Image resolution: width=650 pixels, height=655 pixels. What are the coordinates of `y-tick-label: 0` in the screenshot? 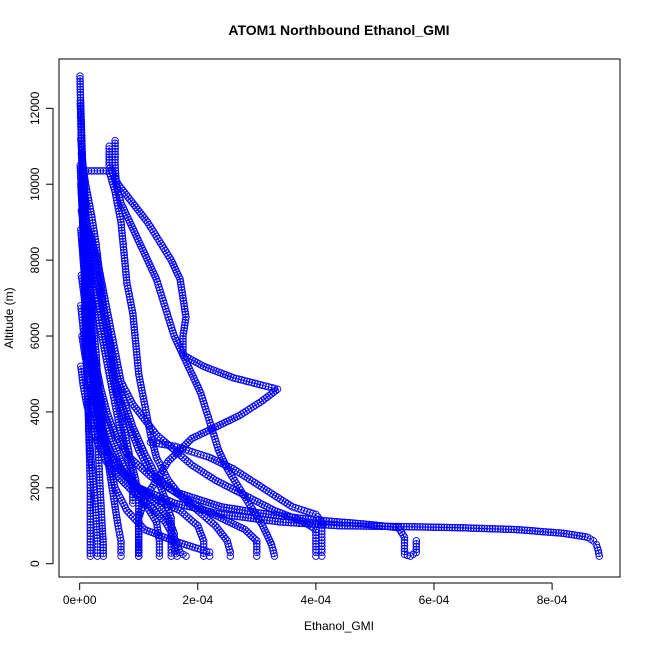 It's located at (35, 563).